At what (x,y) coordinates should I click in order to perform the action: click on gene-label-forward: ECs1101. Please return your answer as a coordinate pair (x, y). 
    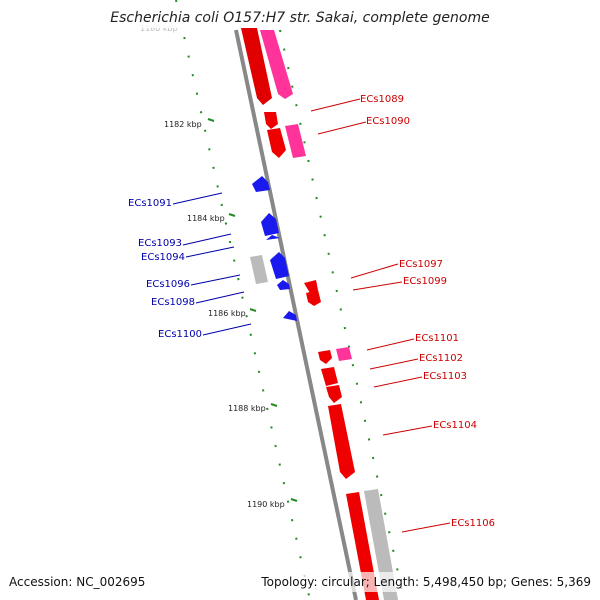
    Looking at the image, I should click on (437, 338).